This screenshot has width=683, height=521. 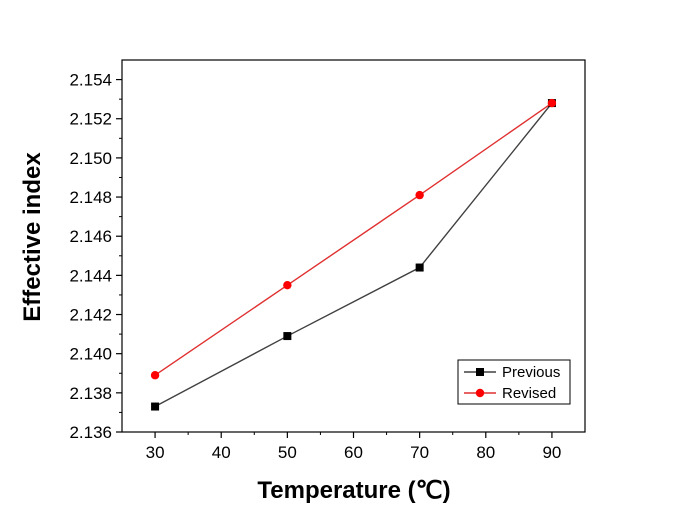 What do you see at coordinates (353, 452) in the screenshot?
I see `x-tick-label: 60` at bounding box center [353, 452].